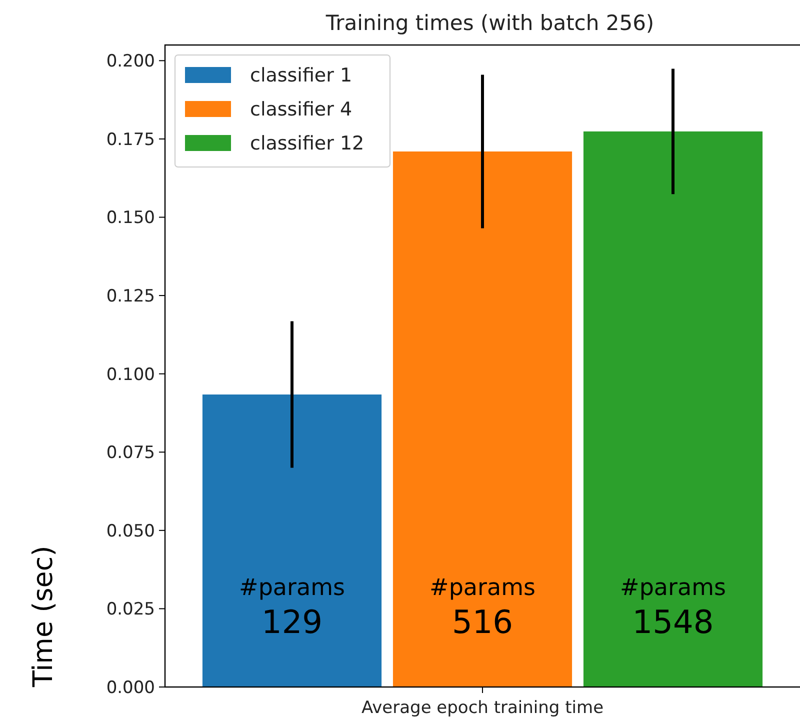 The width and height of the screenshot is (800, 727). I want to click on y-tick-label: 0.000, so click(130, 688).